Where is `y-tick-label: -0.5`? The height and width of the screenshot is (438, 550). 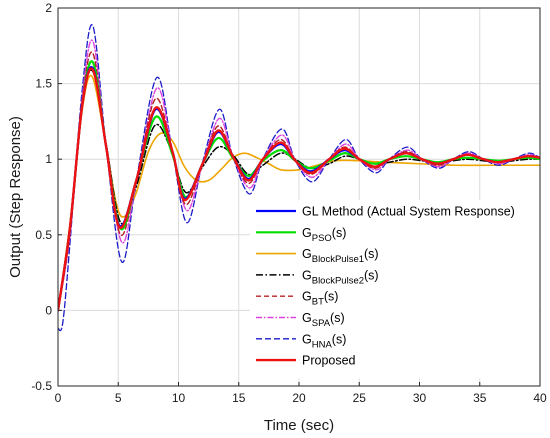 y-tick-label: -0.5 is located at coordinates (41, 386).